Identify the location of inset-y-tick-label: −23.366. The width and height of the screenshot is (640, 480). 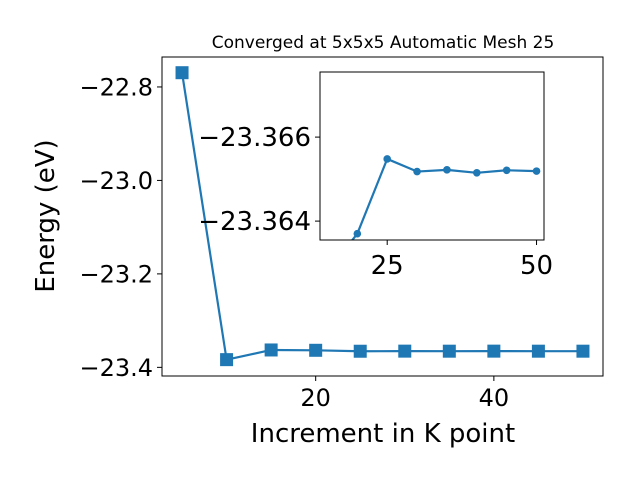
(254, 138).